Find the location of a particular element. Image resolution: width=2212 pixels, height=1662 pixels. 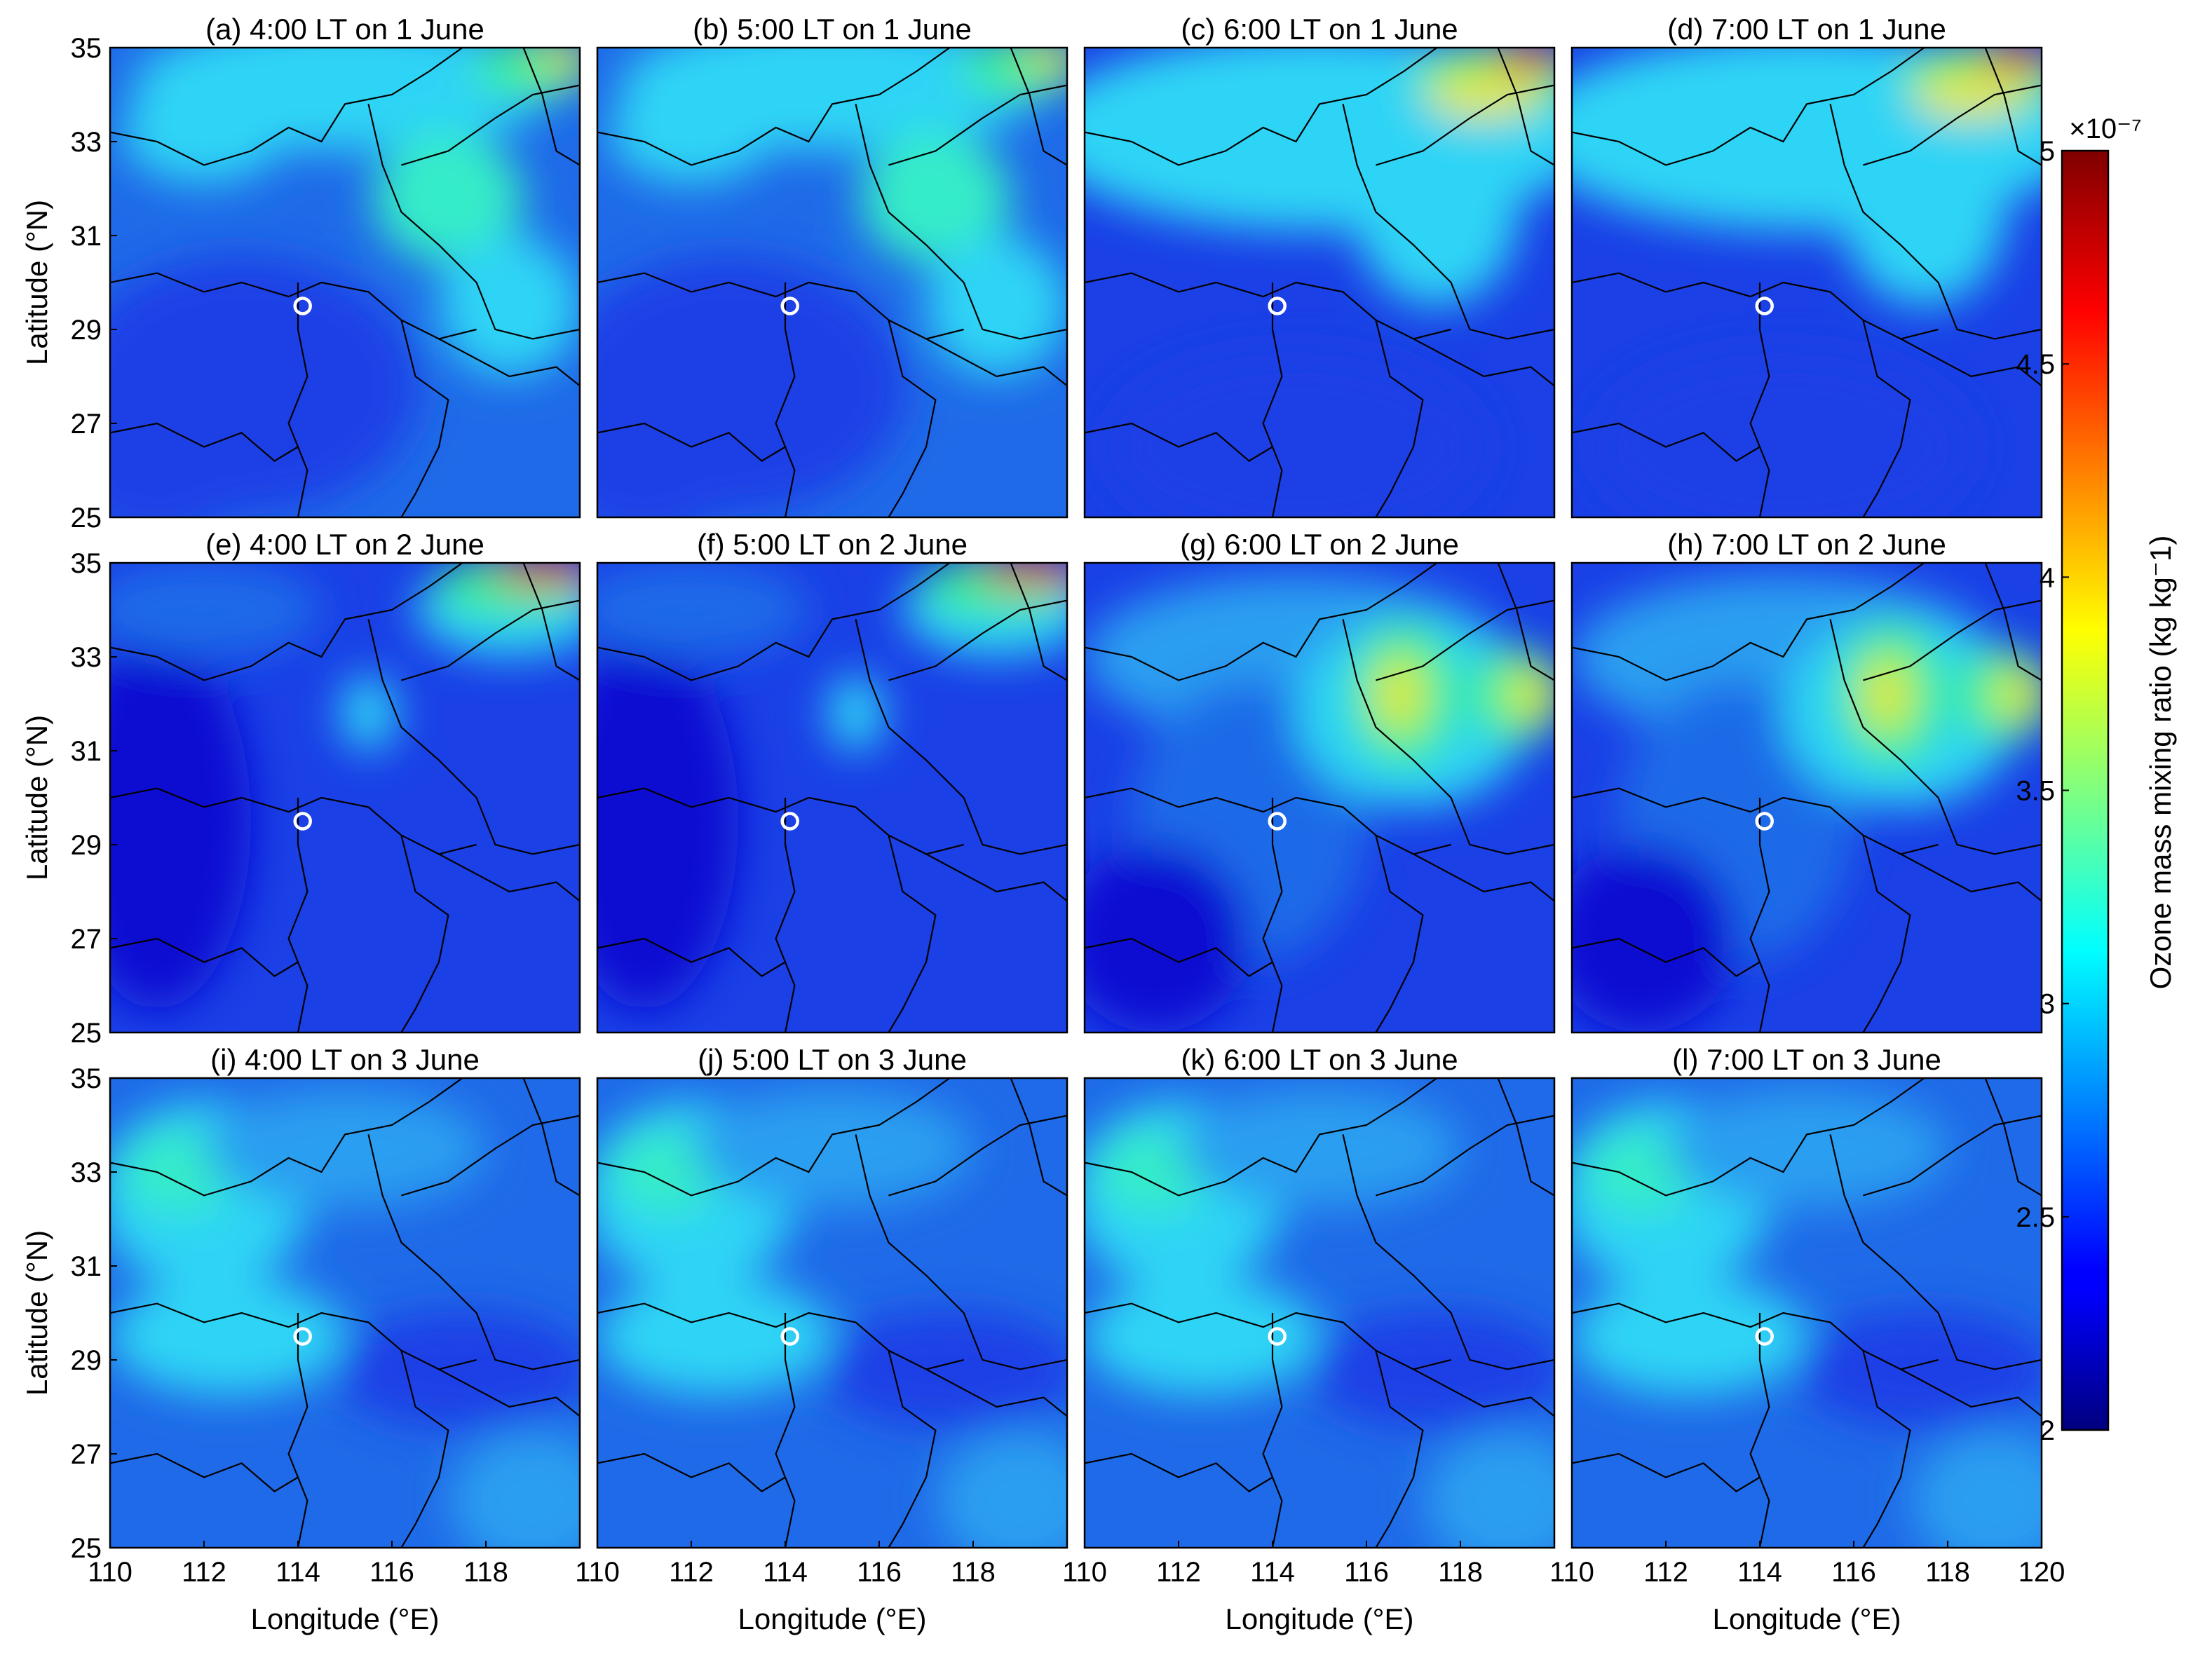

colorbar-tick-label: 4 is located at coordinates (2047, 577).